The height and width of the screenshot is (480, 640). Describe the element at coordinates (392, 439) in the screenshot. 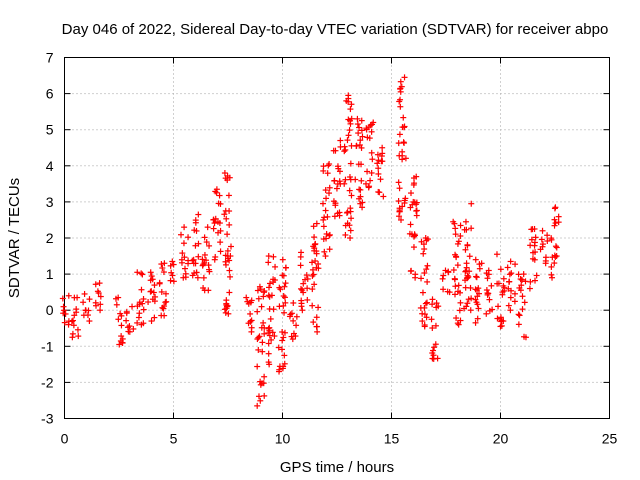

I see `x-tick-label: 15` at that location.